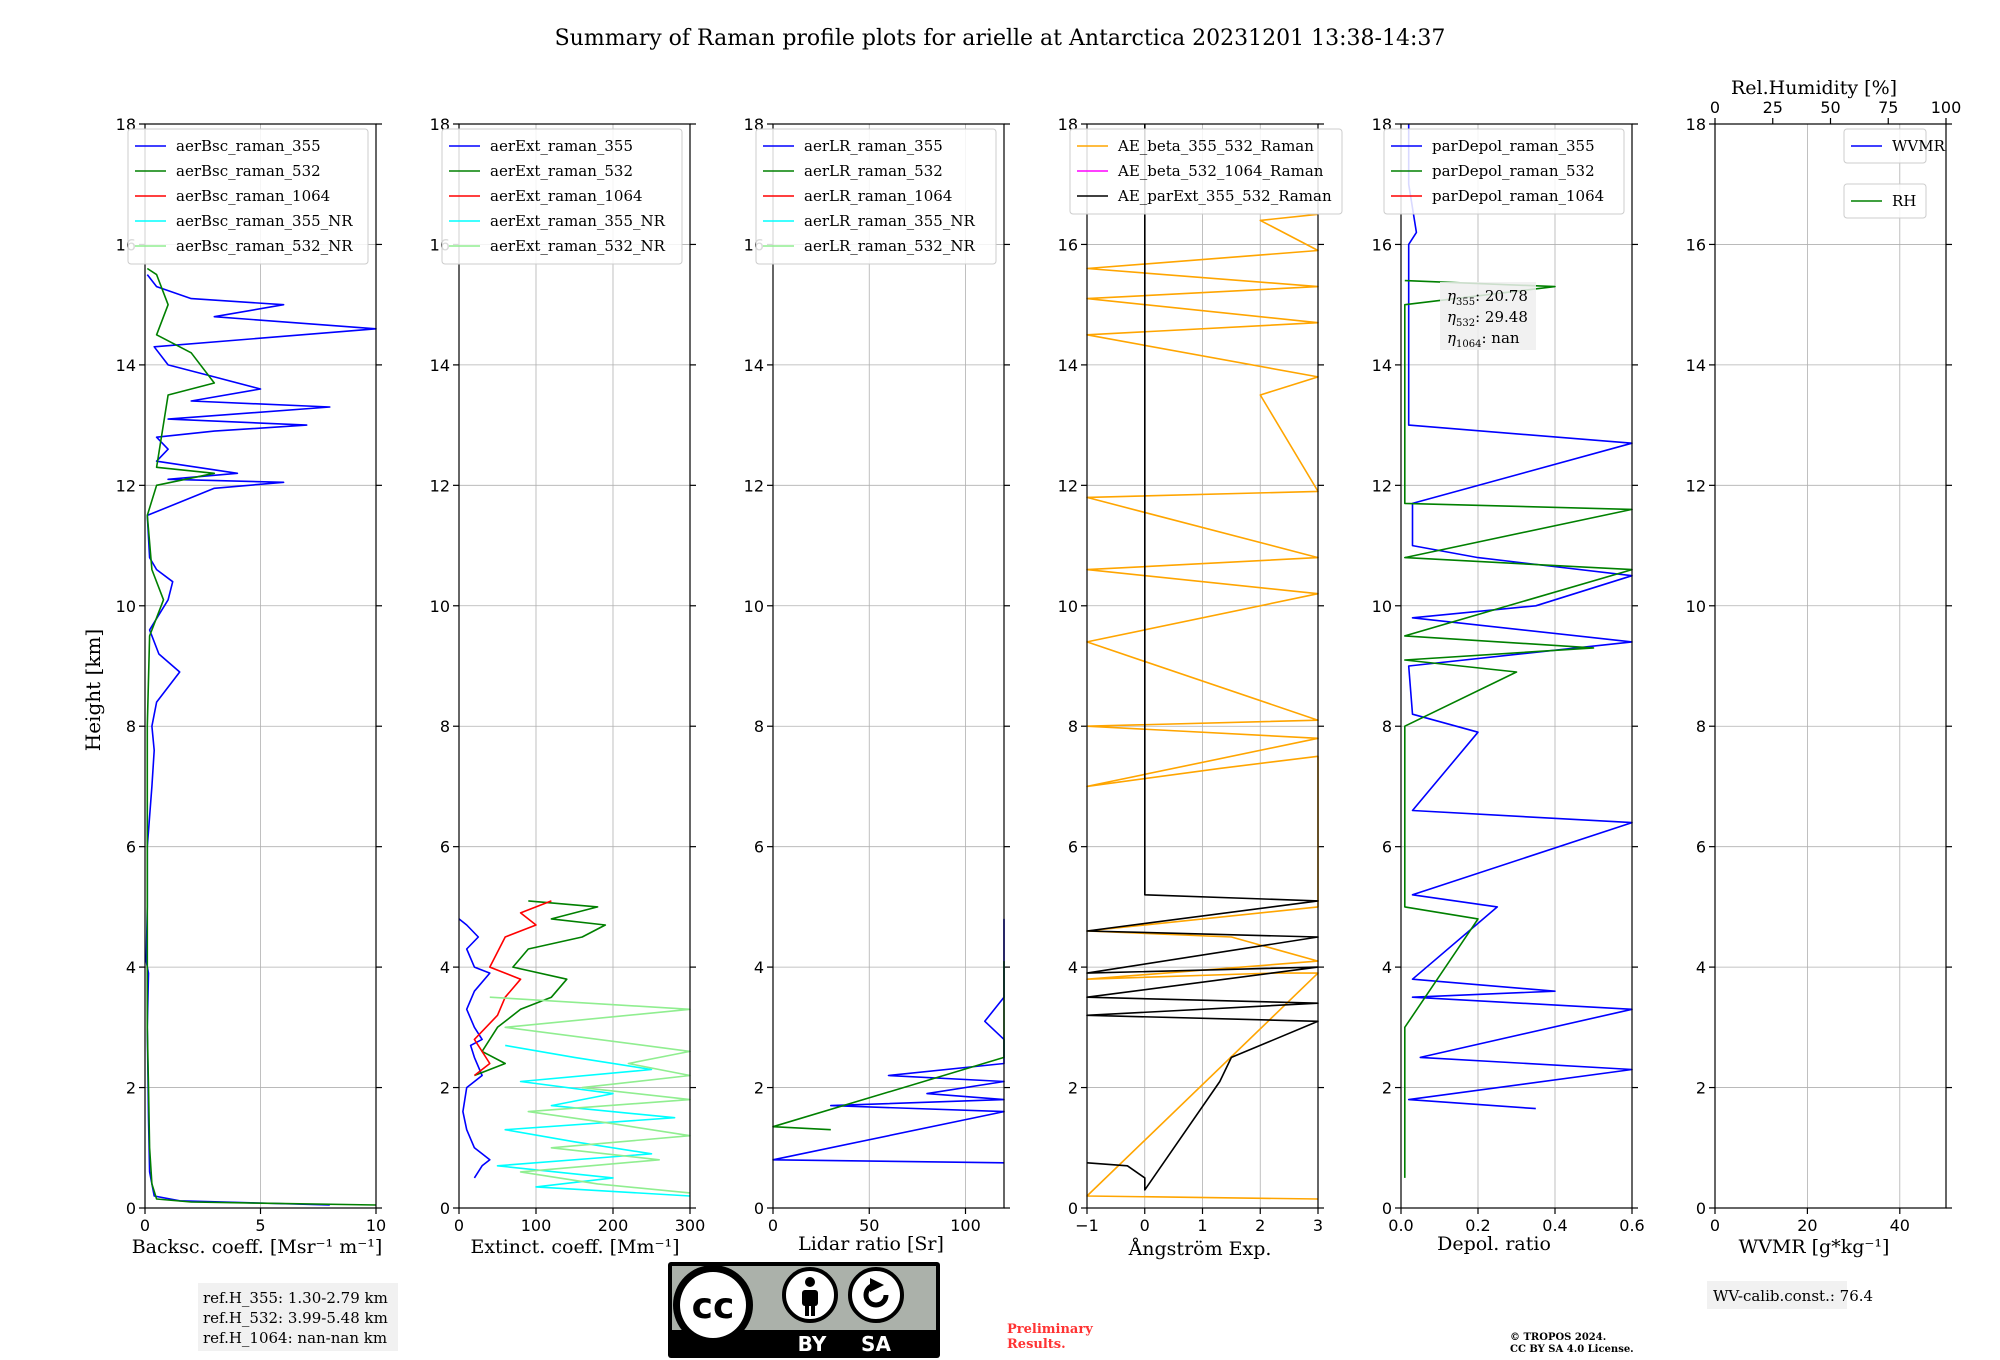 The width and height of the screenshot is (2000, 1360). I want to click on cc-license-logo: cc BY SA, so click(804, 1310).